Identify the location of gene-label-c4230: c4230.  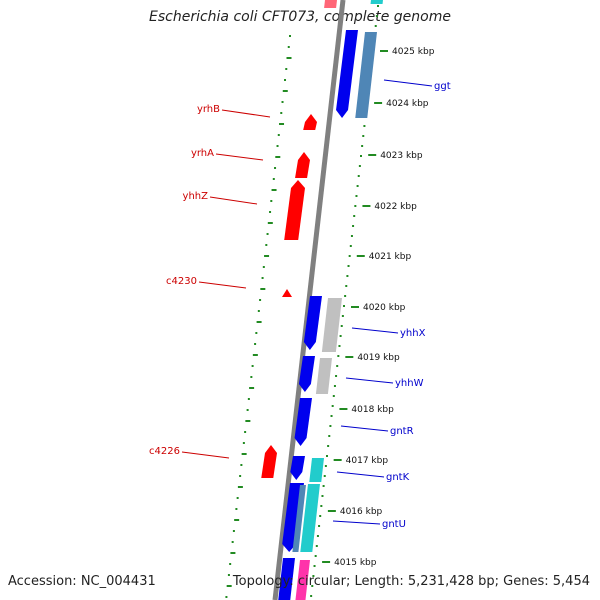
(181, 281).